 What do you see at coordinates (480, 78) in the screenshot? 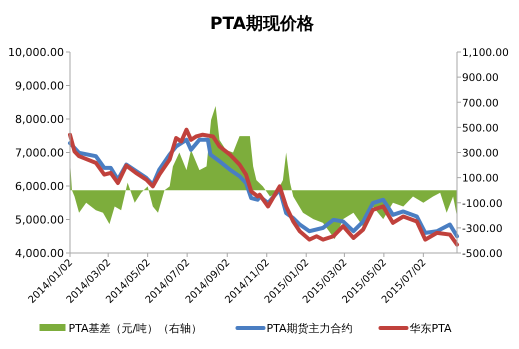
I see `y2-tick-label: 900.00` at bounding box center [480, 78].